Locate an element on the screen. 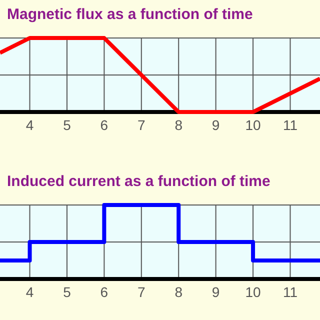  chart-title: Magnetic flux as a function of time is located at coordinates (130, 14).